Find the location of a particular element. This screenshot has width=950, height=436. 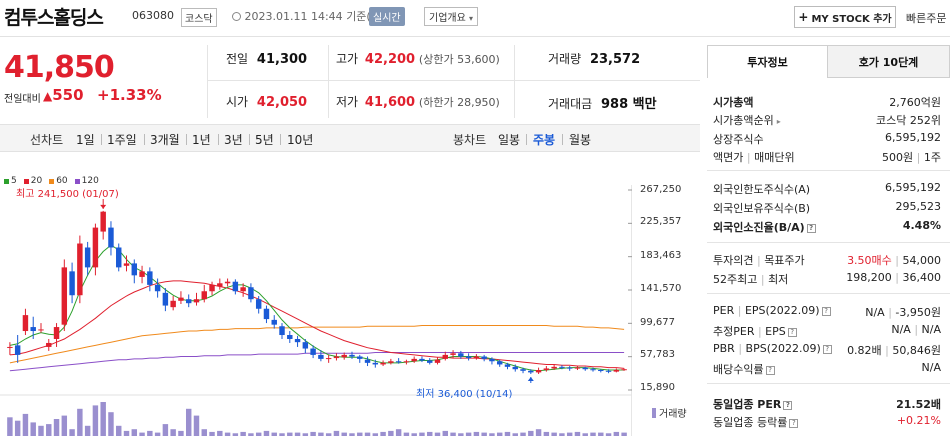

opinion-label: 투자의견 is located at coordinates (733, 260).